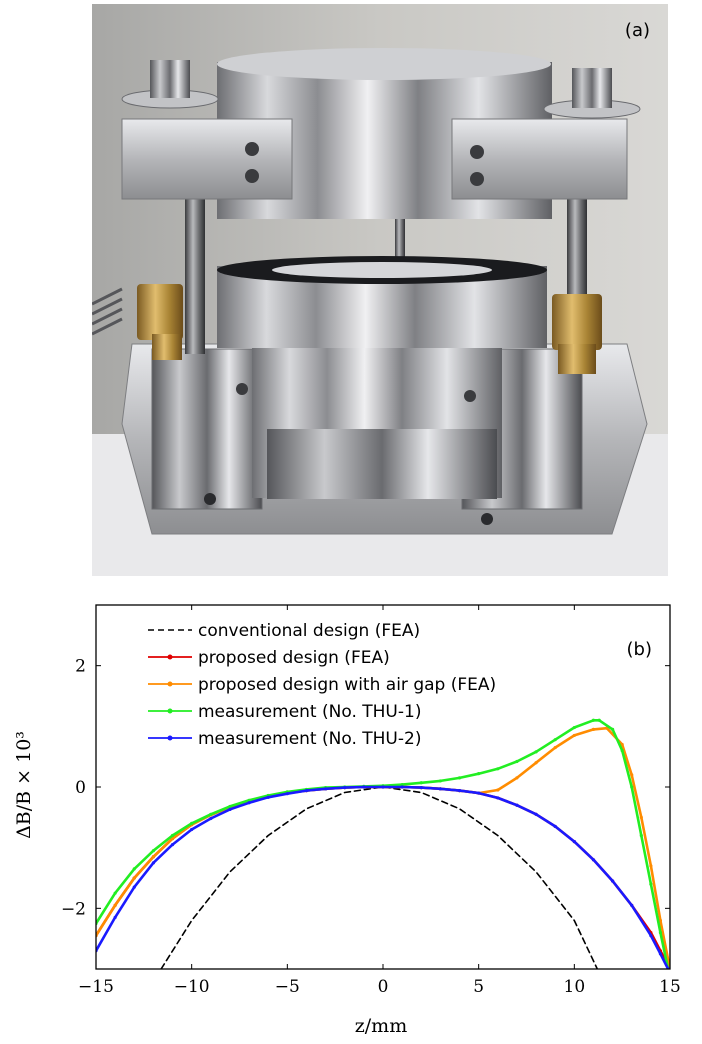 The width and height of the screenshot is (702, 1044). Describe the element at coordinates (381, 1026) in the screenshot. I see `x-axis-label: z/mm` at that location.